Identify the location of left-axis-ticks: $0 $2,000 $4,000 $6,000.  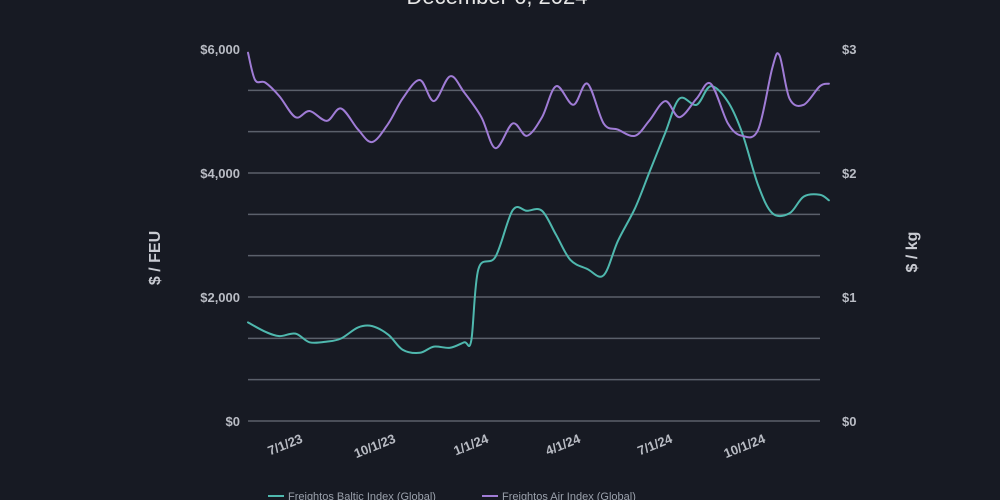
(220, 235).